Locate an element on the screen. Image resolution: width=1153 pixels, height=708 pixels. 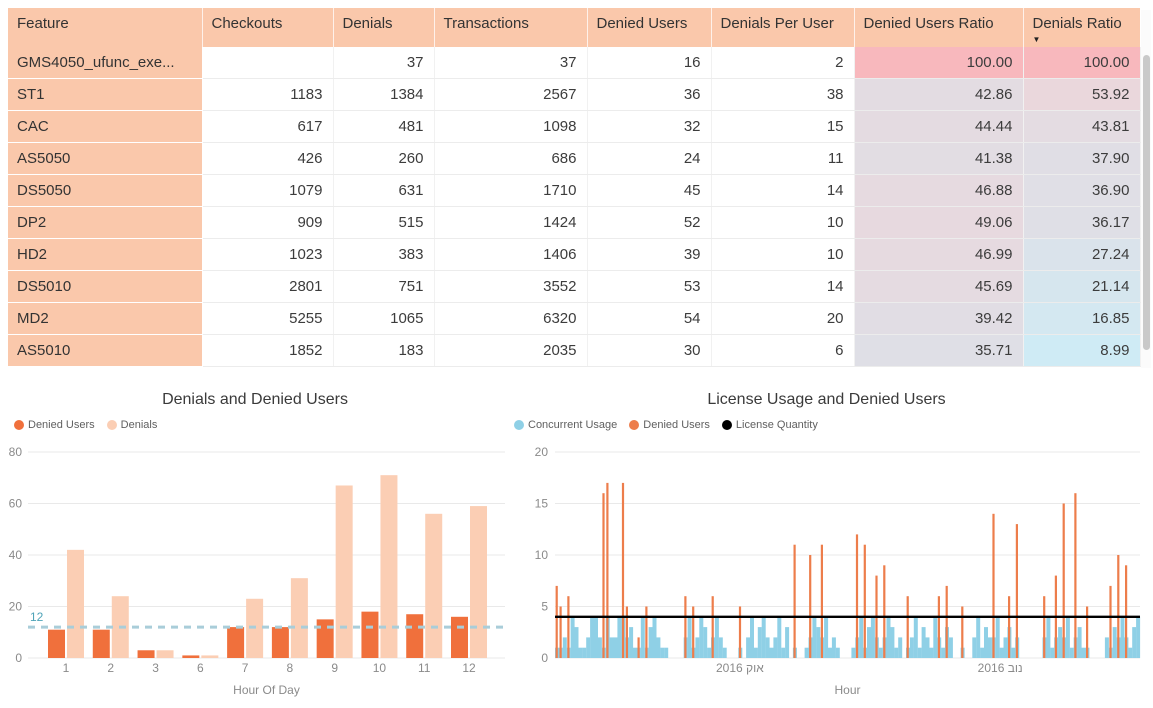
table-row: AS5010 1852 183 2035 30 6 35.71 8.99 is located at coordinates (574, 350).